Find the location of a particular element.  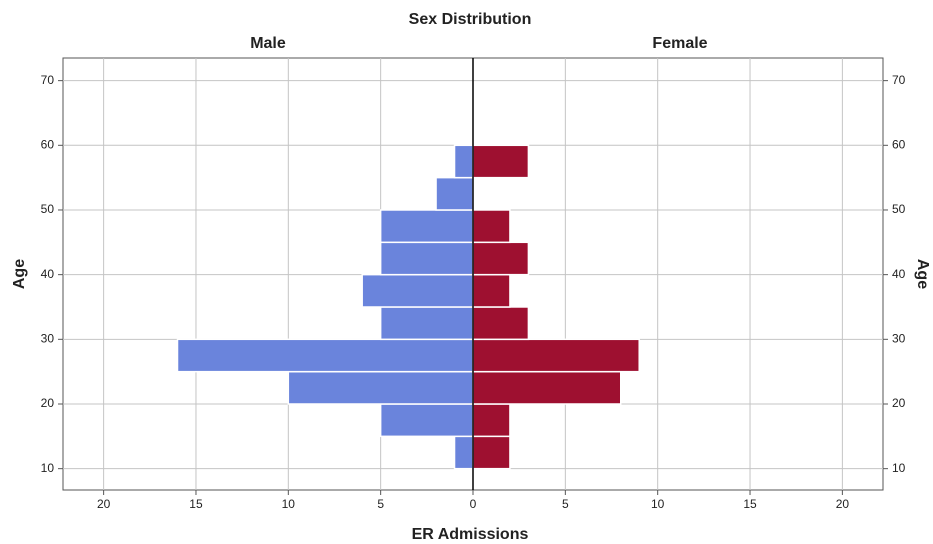

y-tick-label-right: 60 is located at coordinates (899, 144).